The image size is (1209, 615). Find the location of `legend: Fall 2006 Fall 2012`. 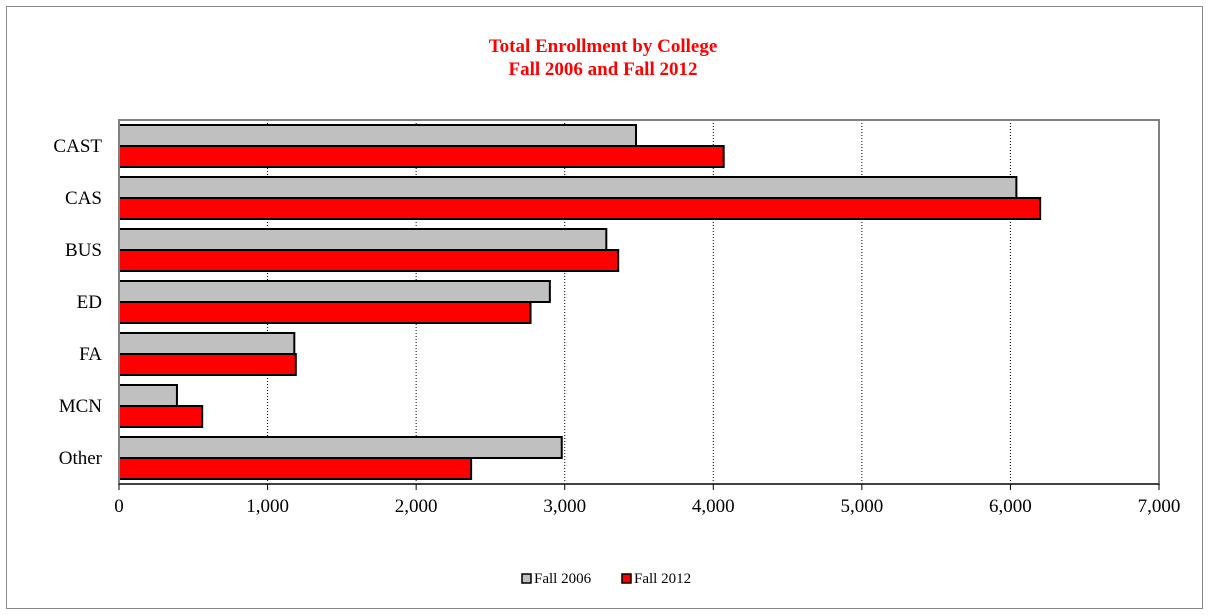

legend: Fall 2006 Fall 2012 is located at coordinates (606, 579).